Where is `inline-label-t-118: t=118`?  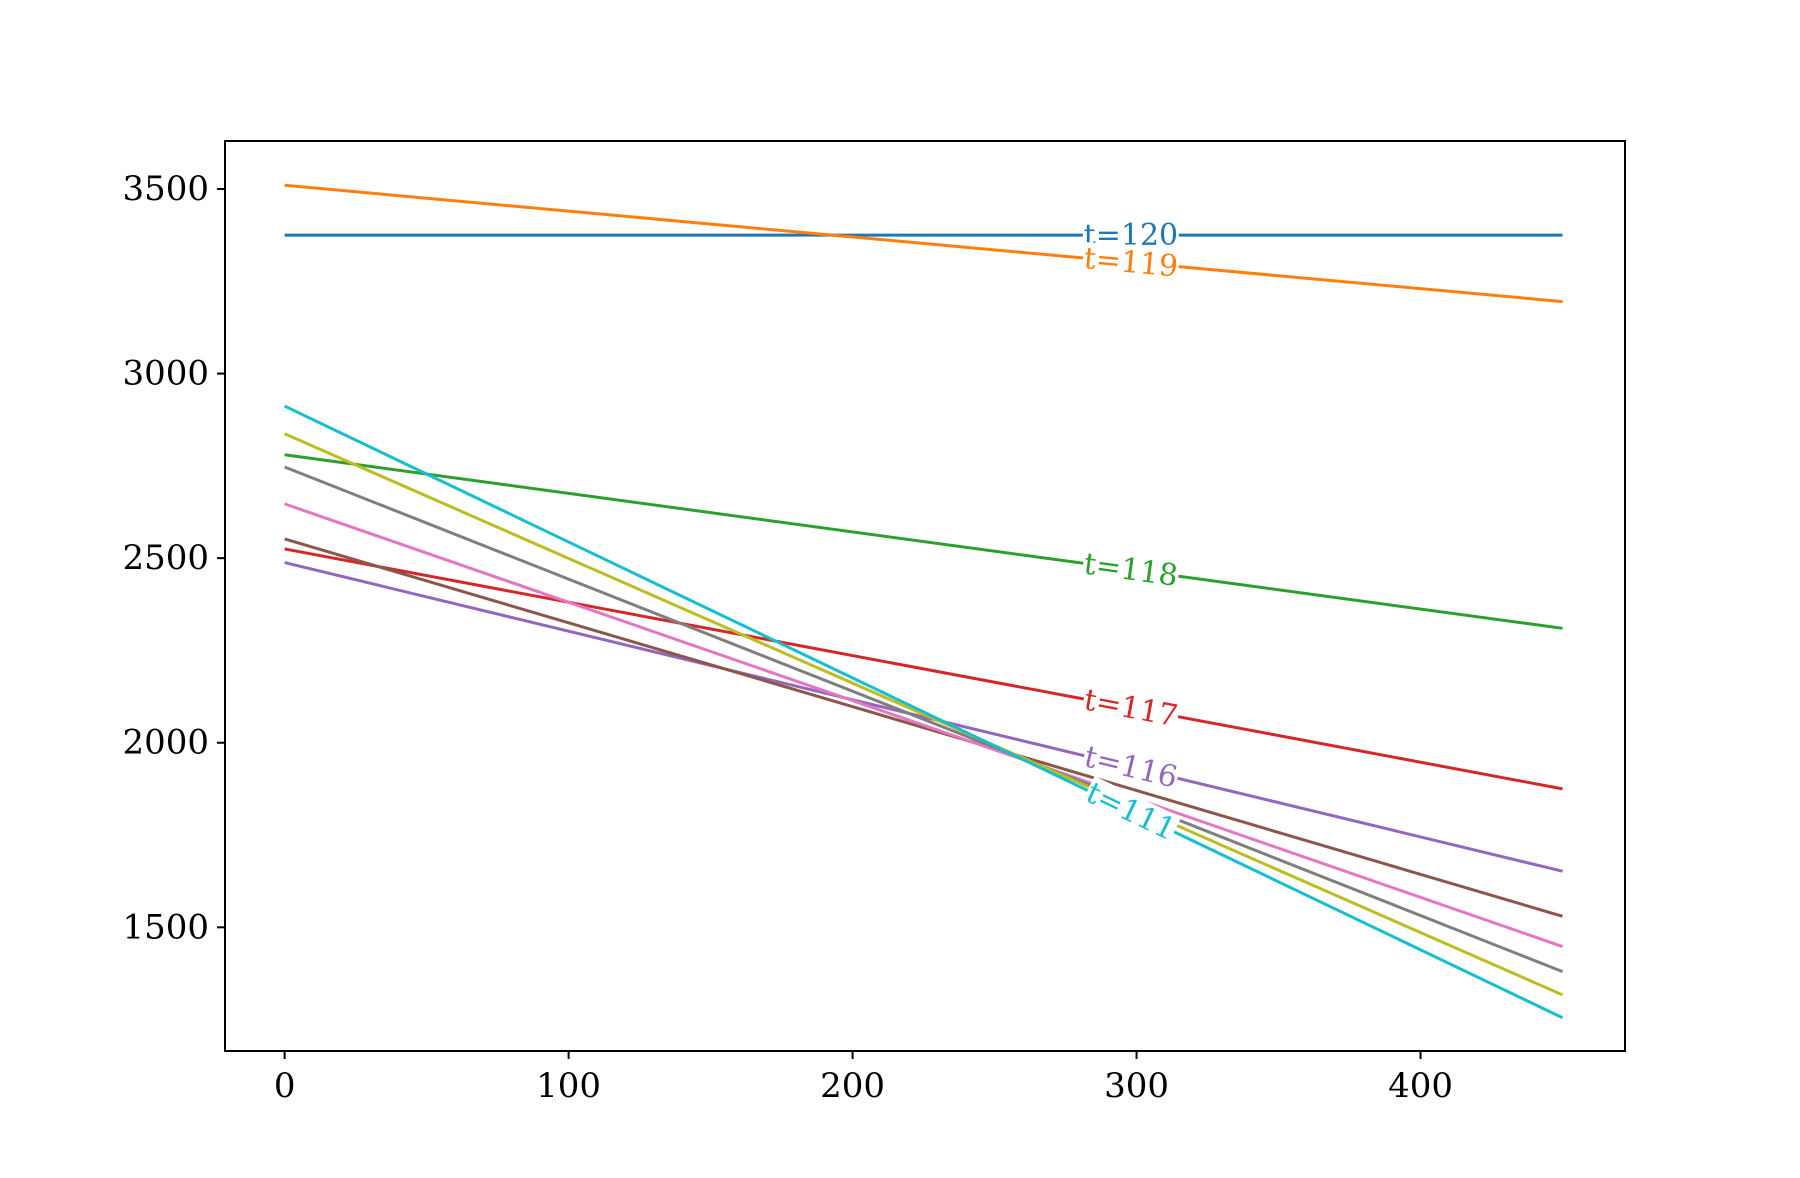
inline-label-t-118: t=118 is located at coordinates (1131, 570).